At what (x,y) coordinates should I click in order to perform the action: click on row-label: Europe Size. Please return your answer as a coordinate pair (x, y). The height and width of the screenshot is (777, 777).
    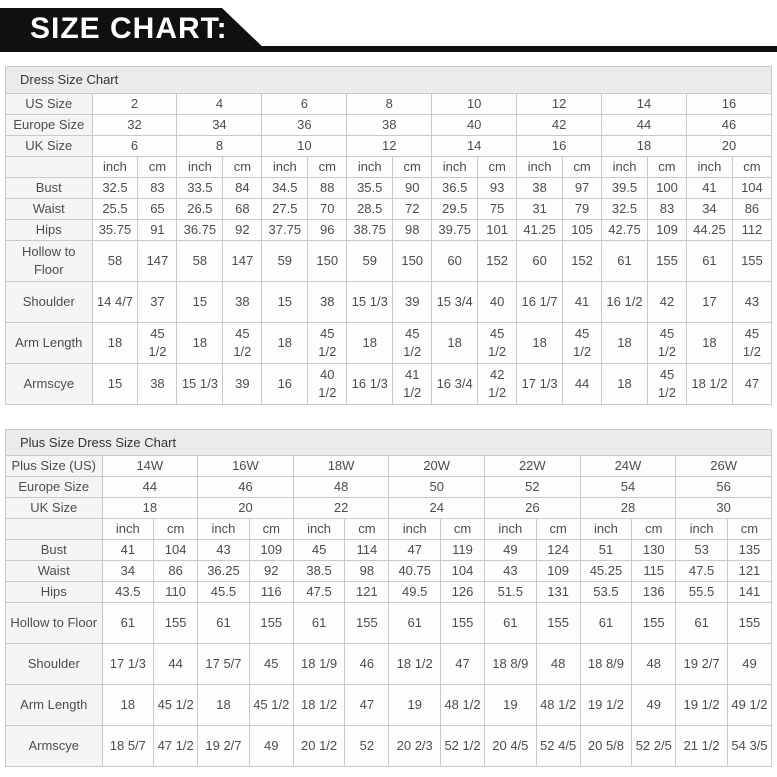
    Looking at the image, I should click on (54, 487).